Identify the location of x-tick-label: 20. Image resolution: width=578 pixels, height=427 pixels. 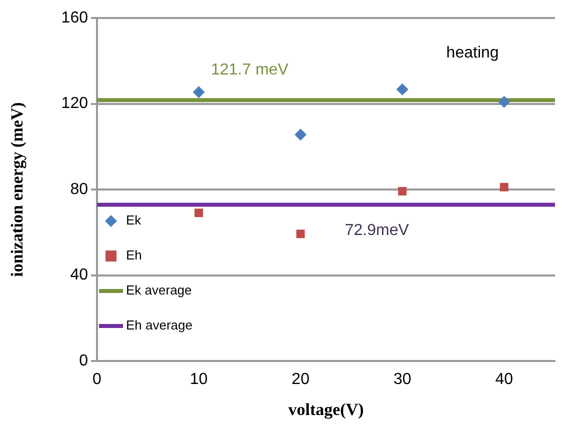
(301, 379).